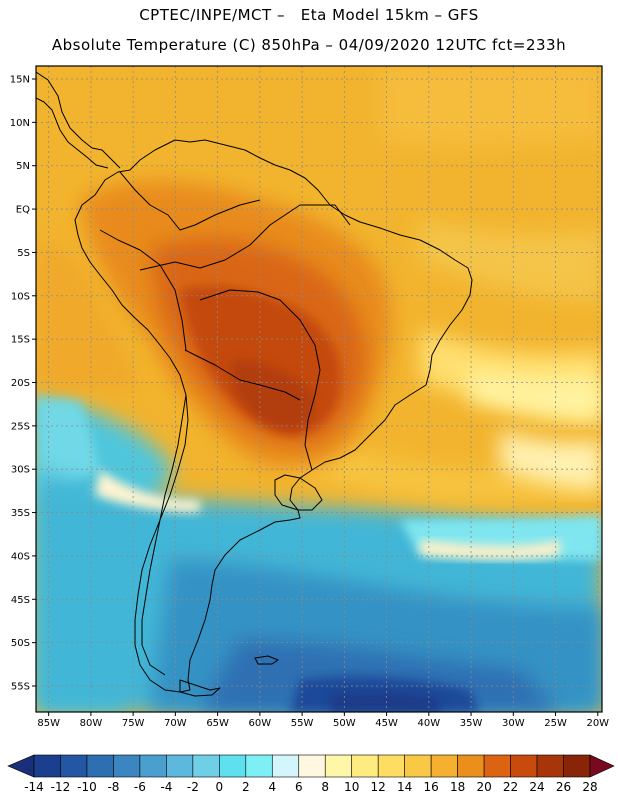  I want to click on colorbar-label: 4, so click(272, 787).